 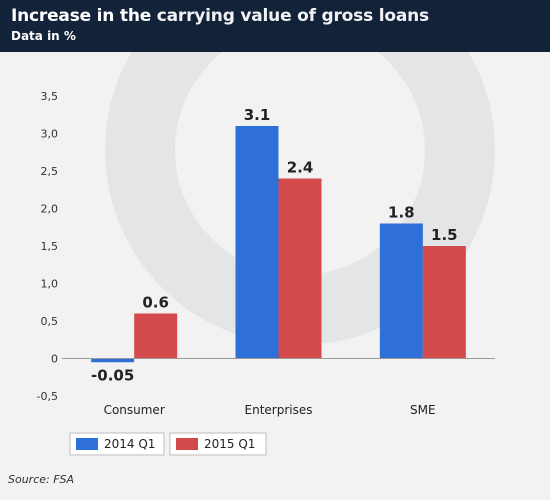 I want to click on bar-2015-q1-enterprises, so click(x=300, y=268).